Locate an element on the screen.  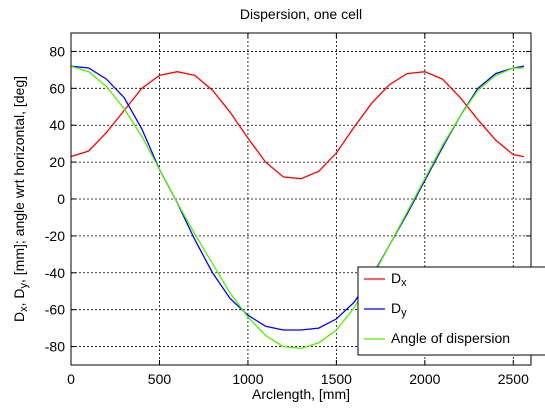
legend-label-main: Angle of dispersion is located at coordinates (450, 338).